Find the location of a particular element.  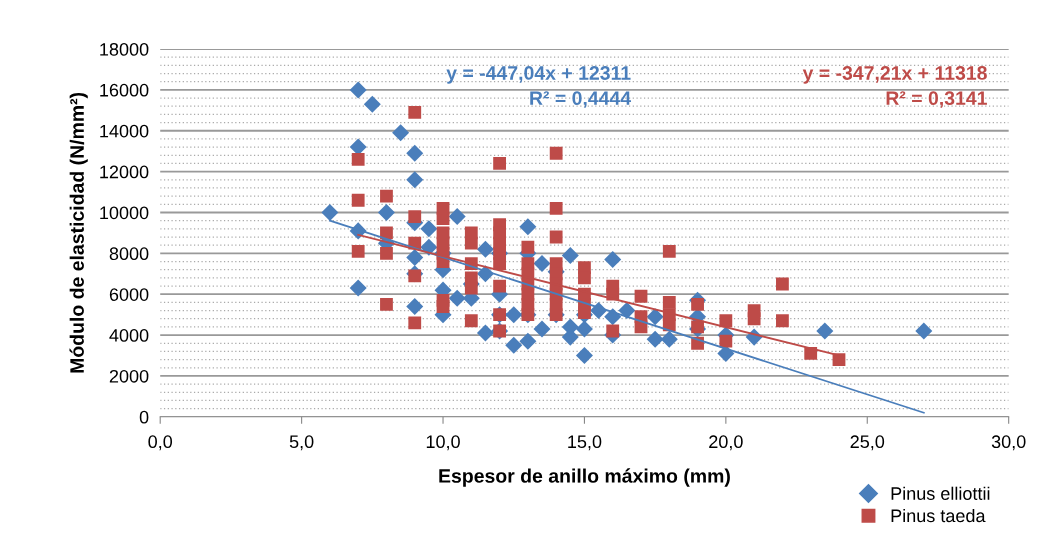

y-tick-label: 0 is located at coordinates (144, 417).